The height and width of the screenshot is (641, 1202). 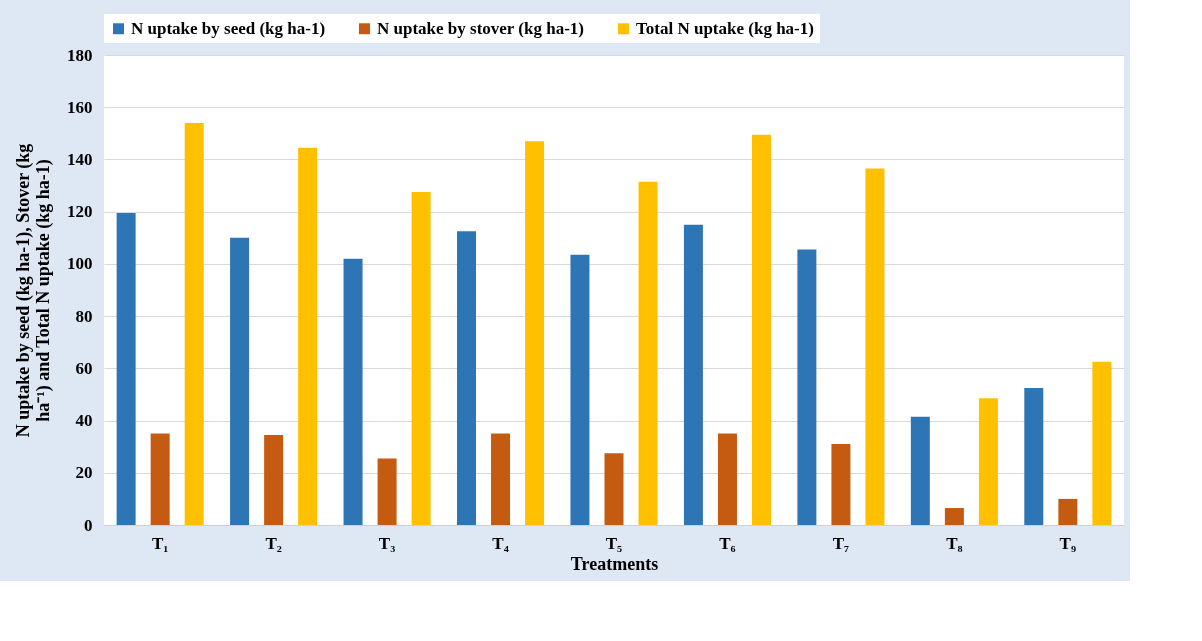 I want to click on x-axis-title: Treatments, so click(x=614, y=563).